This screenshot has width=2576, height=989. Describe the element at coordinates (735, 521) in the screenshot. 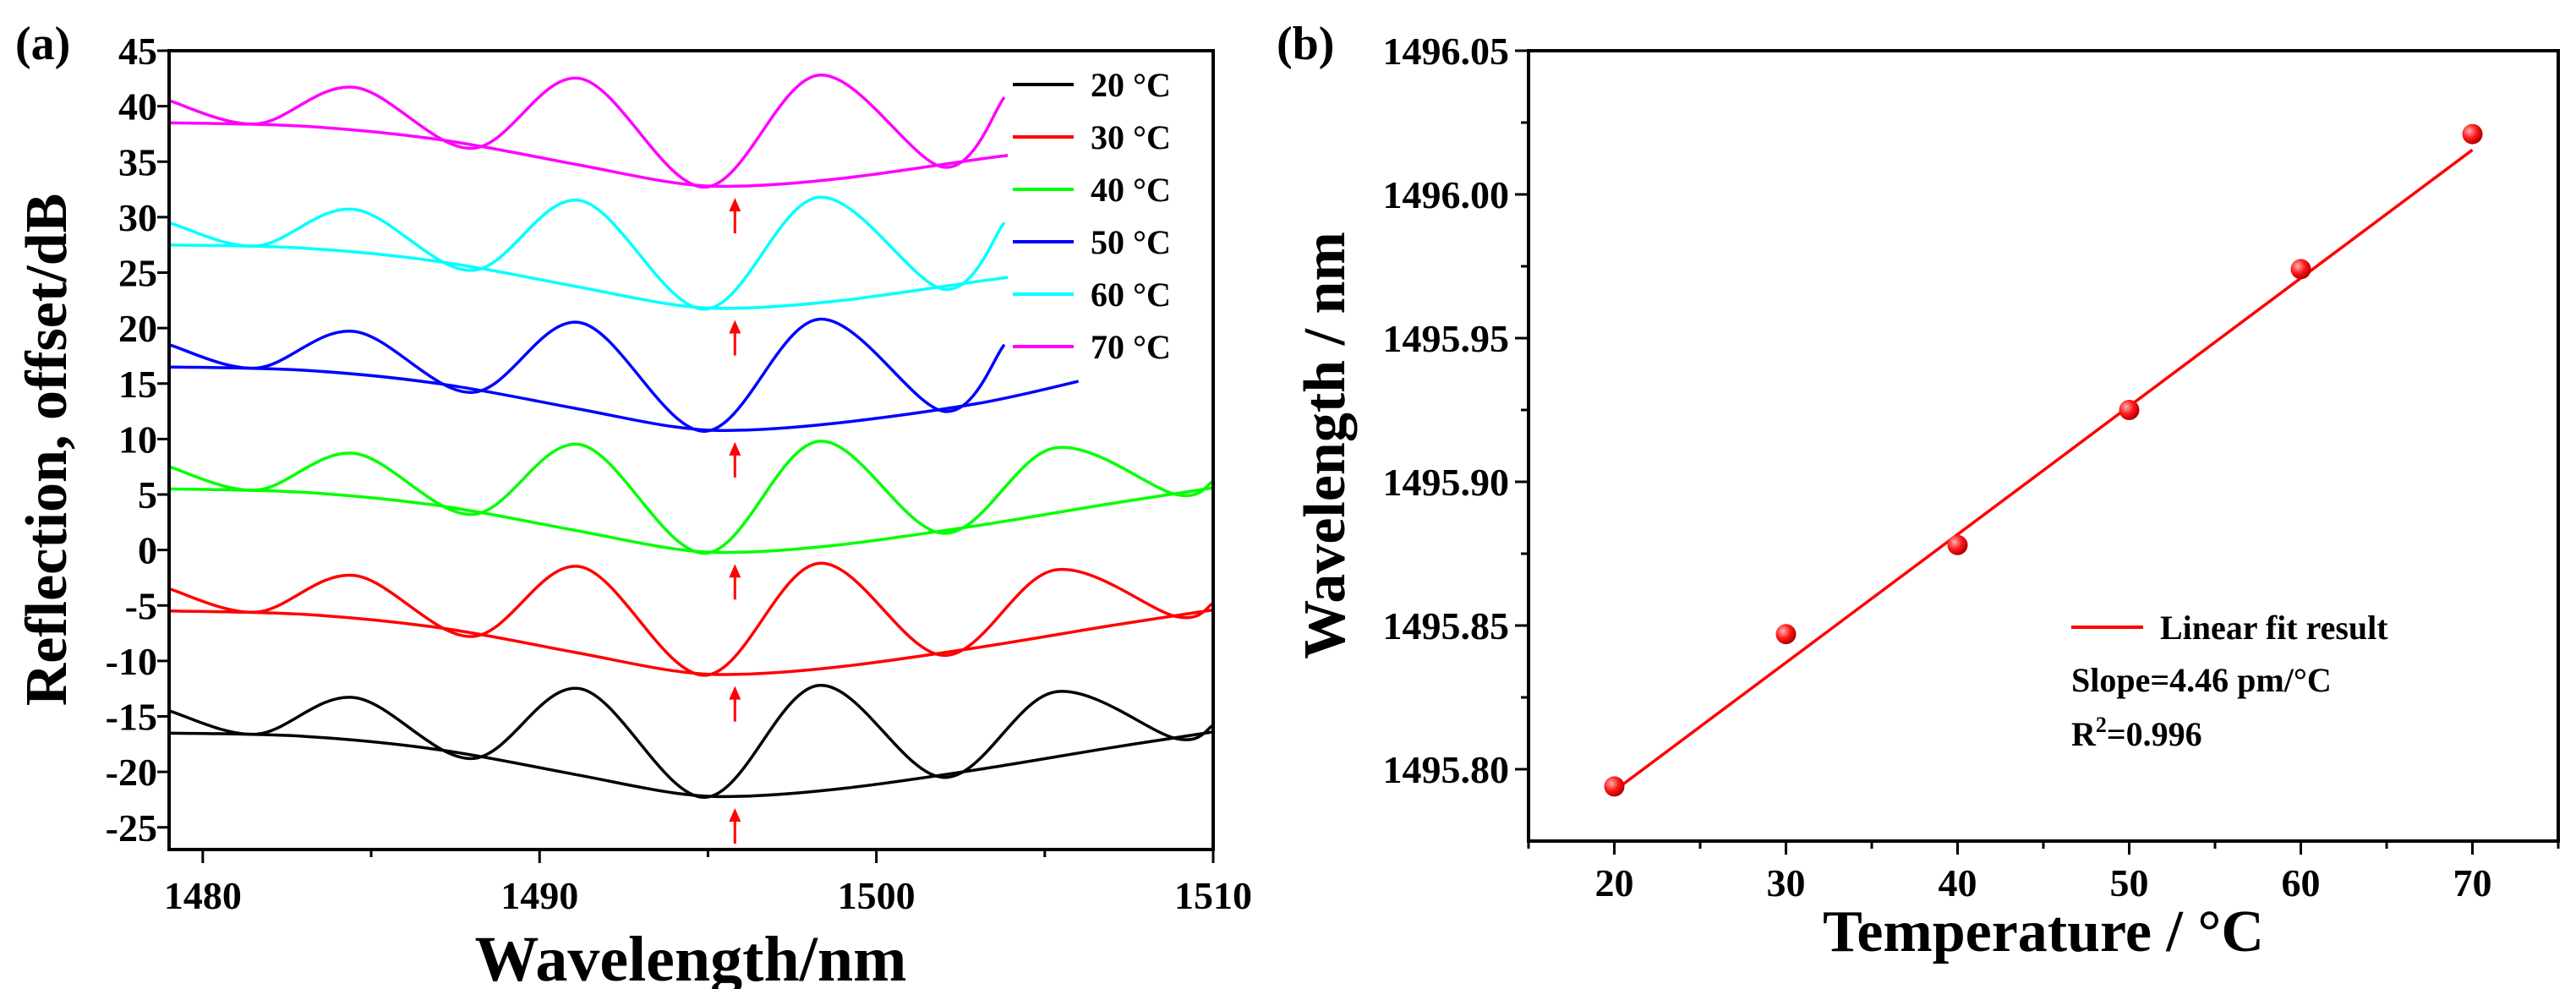

I see `panel-a-dip-arrows` at that location.